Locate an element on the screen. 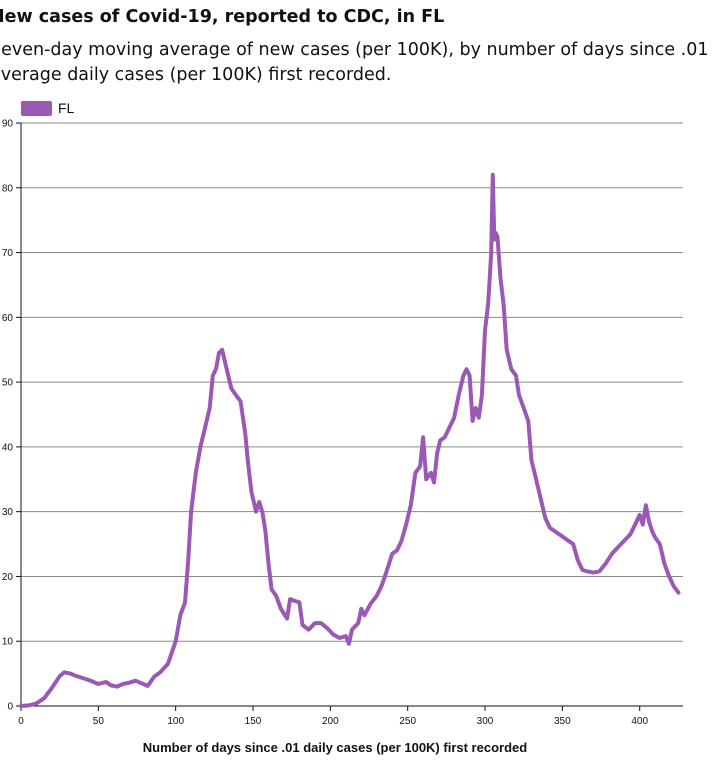  y-tick-label-10: 10 is located at coordinates (8, 642).